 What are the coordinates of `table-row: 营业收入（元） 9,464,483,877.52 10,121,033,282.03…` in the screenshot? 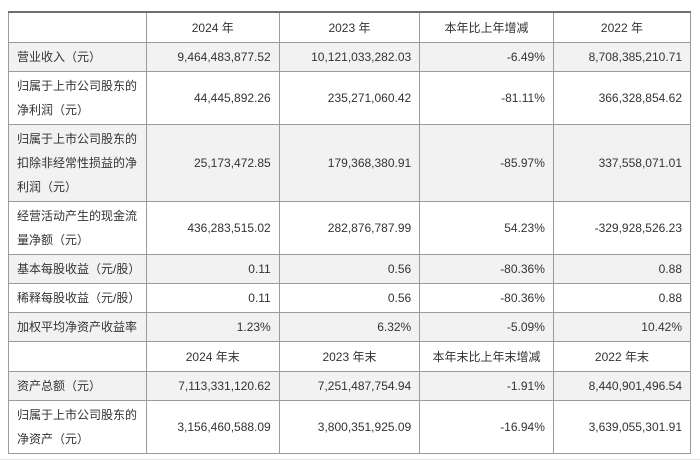 It's located at (350, 57).